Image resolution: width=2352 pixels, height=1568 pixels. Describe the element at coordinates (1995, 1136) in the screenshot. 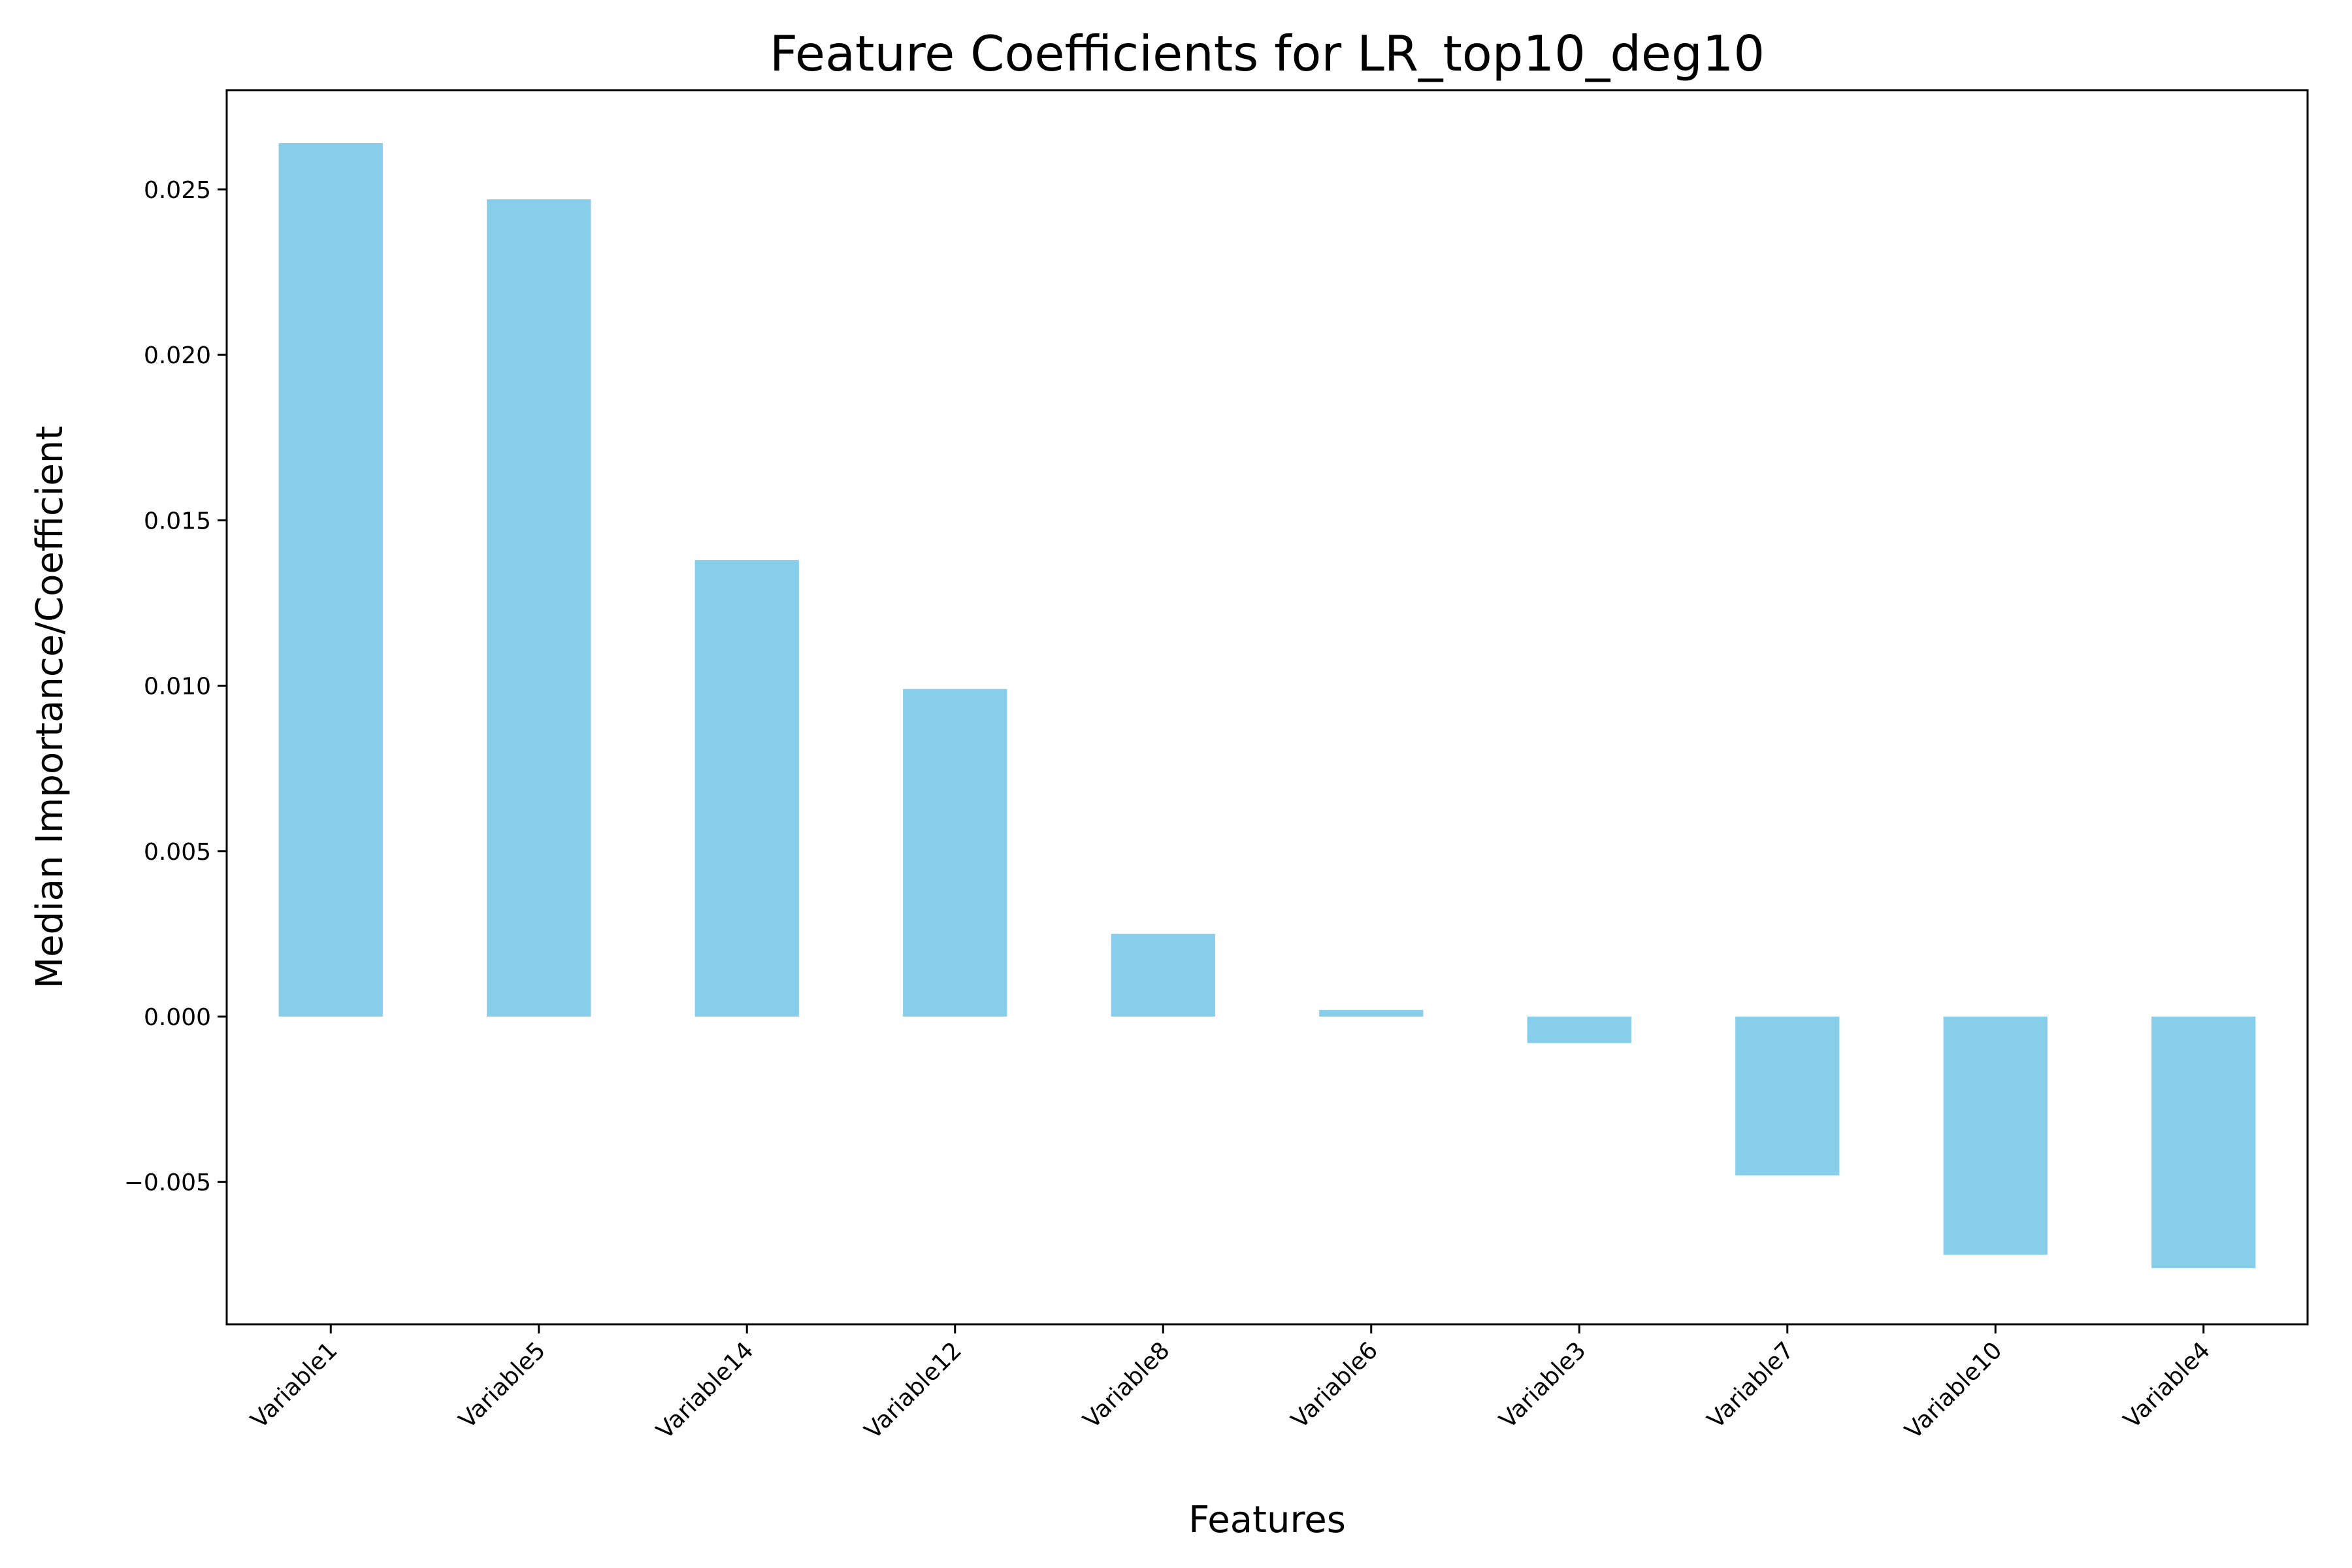

I see `bar-variable10` at that location.